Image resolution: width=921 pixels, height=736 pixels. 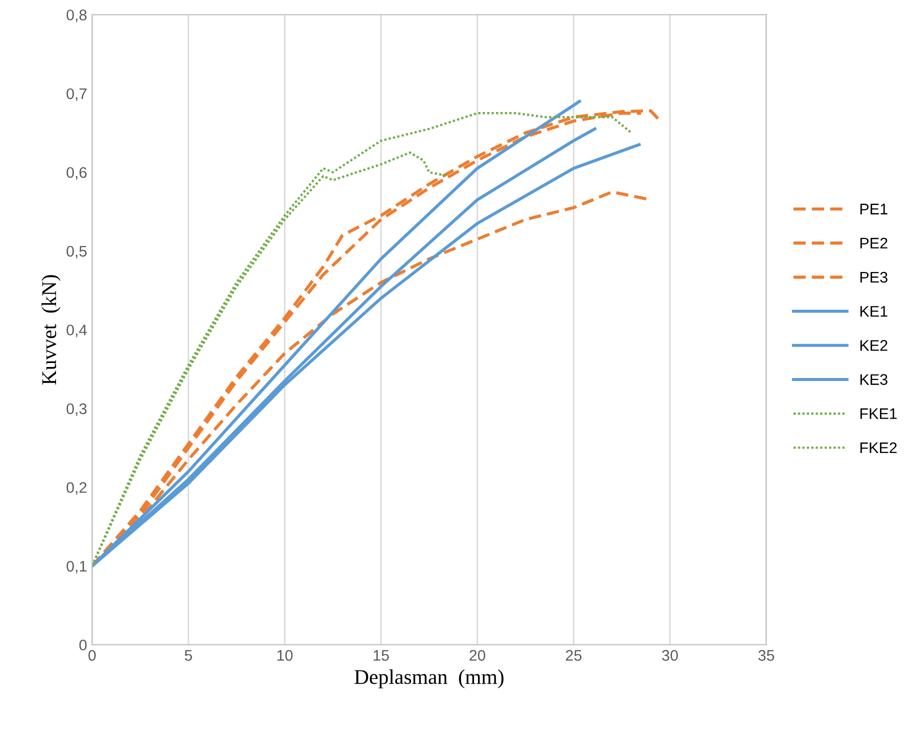 What do you see at coordinates (878, 413) in the screenshot?
I see `legend-label: FKE1` at bounding box center [878, 413].